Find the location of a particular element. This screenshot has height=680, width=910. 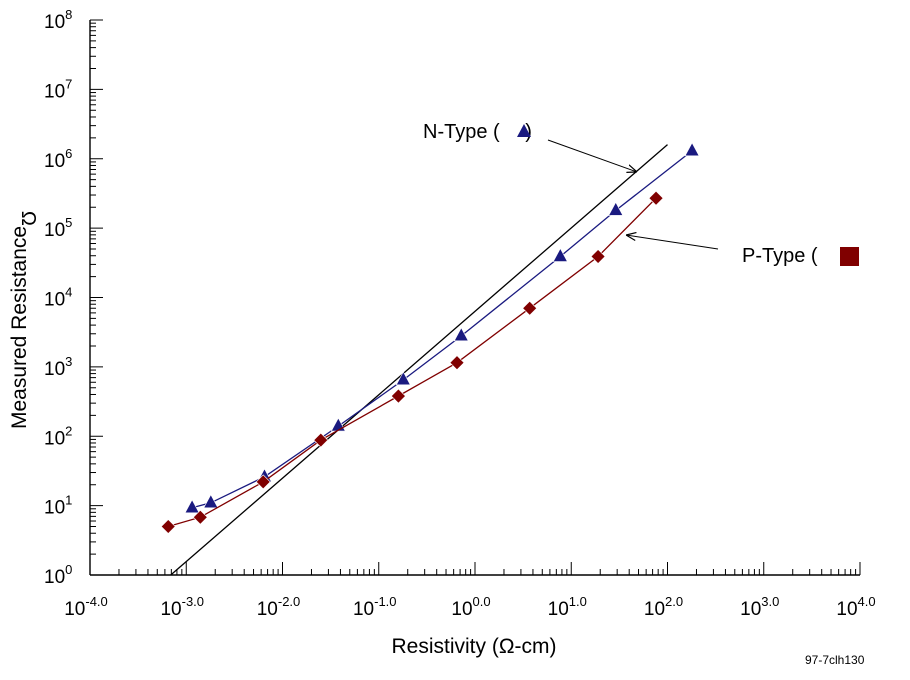

y-tick-exponent: 4 is located at coordinates (68, 292).